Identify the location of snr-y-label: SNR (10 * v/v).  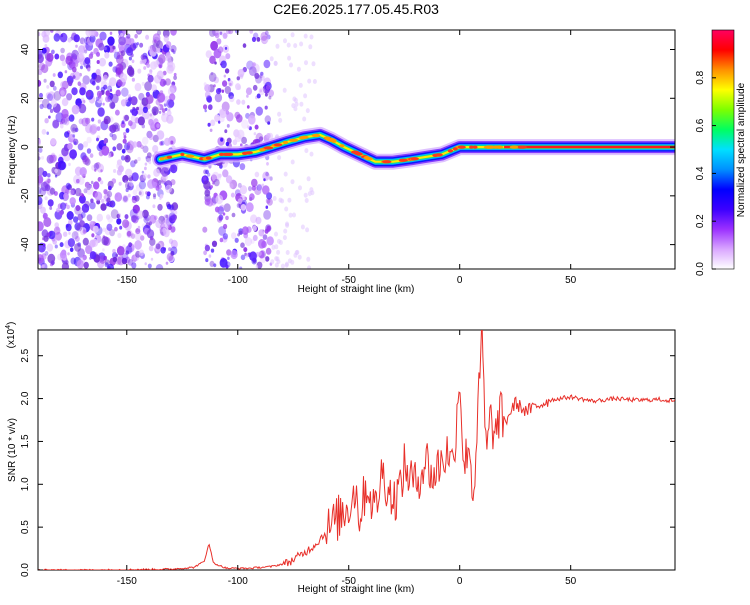
(12, 450).